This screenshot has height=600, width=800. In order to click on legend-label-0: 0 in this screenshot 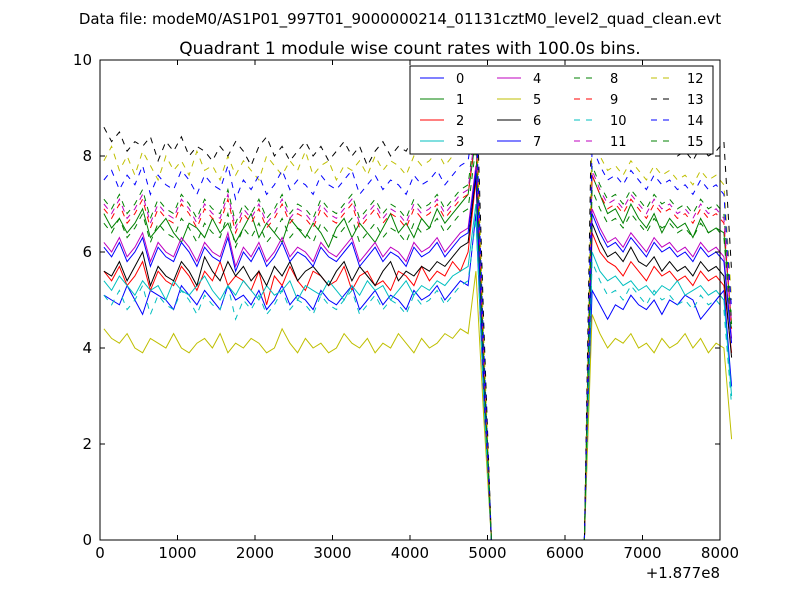, I will do `click(460, 79)`.